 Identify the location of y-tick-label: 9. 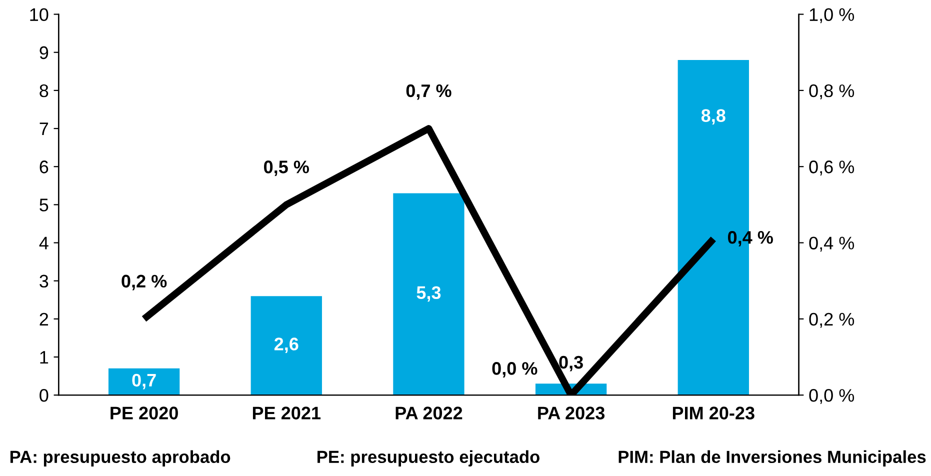
(44, 53).